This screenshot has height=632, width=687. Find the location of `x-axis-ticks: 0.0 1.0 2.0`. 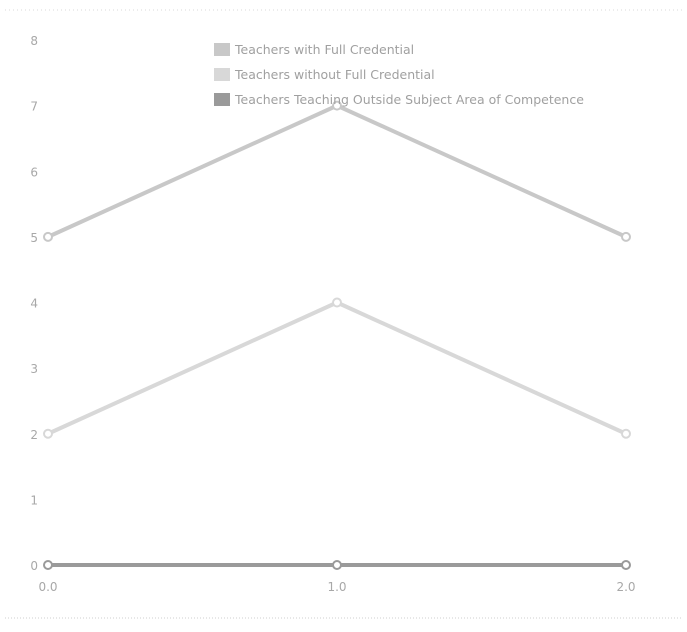

x-axis-ticks: 0.0 1.0 2.0 is located at coordinates (336, 587).